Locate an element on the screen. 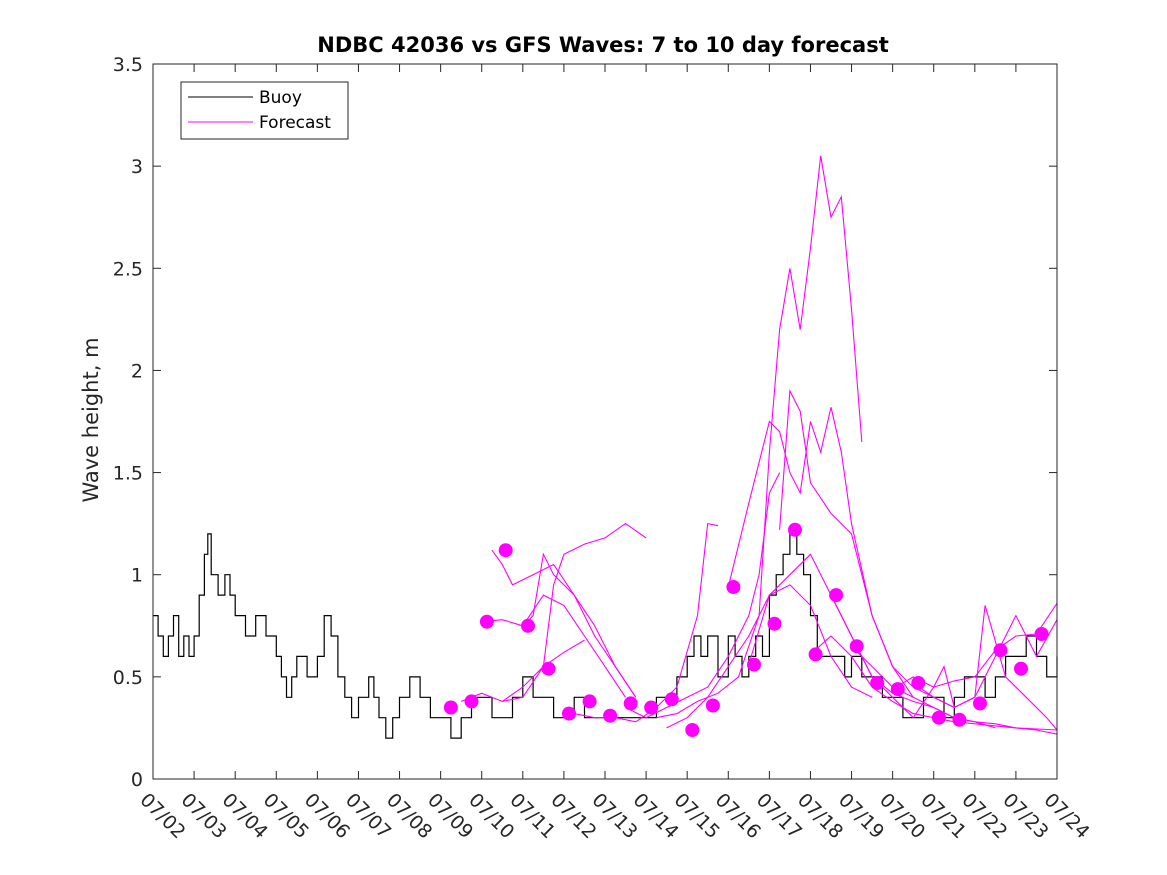 The width and height of the screenshot is (1167, 875). y-tick-label-1: 0.5 is located at coordinates (128, 678).